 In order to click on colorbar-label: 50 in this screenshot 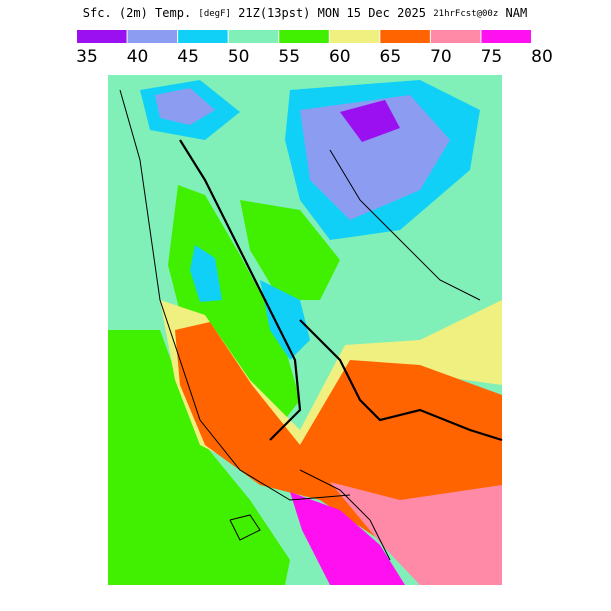, I will do `click(239, 57)`.